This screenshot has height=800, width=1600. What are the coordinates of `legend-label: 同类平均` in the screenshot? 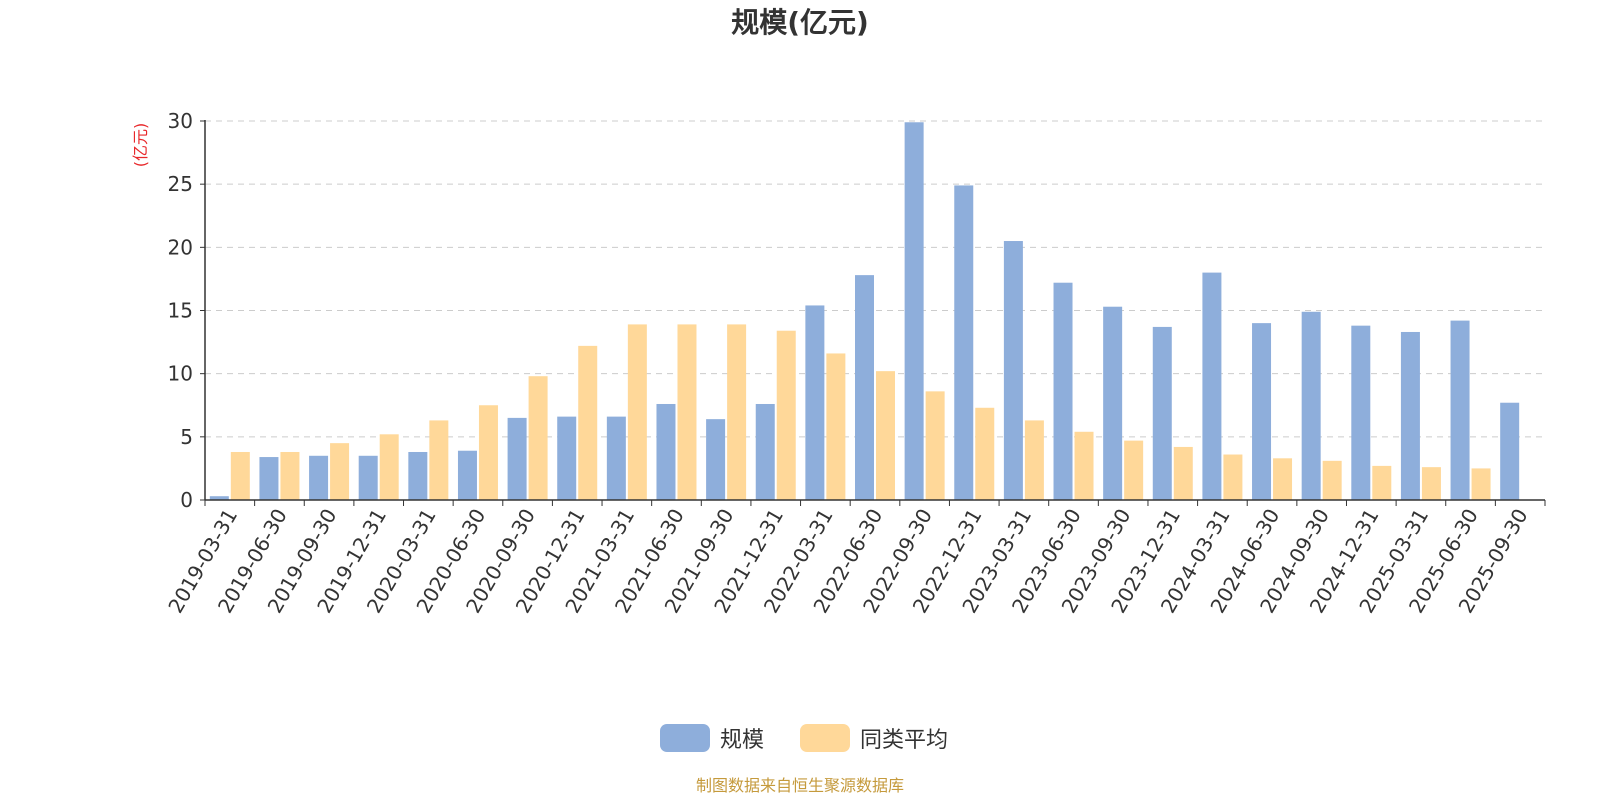 It's located at (904, 740).